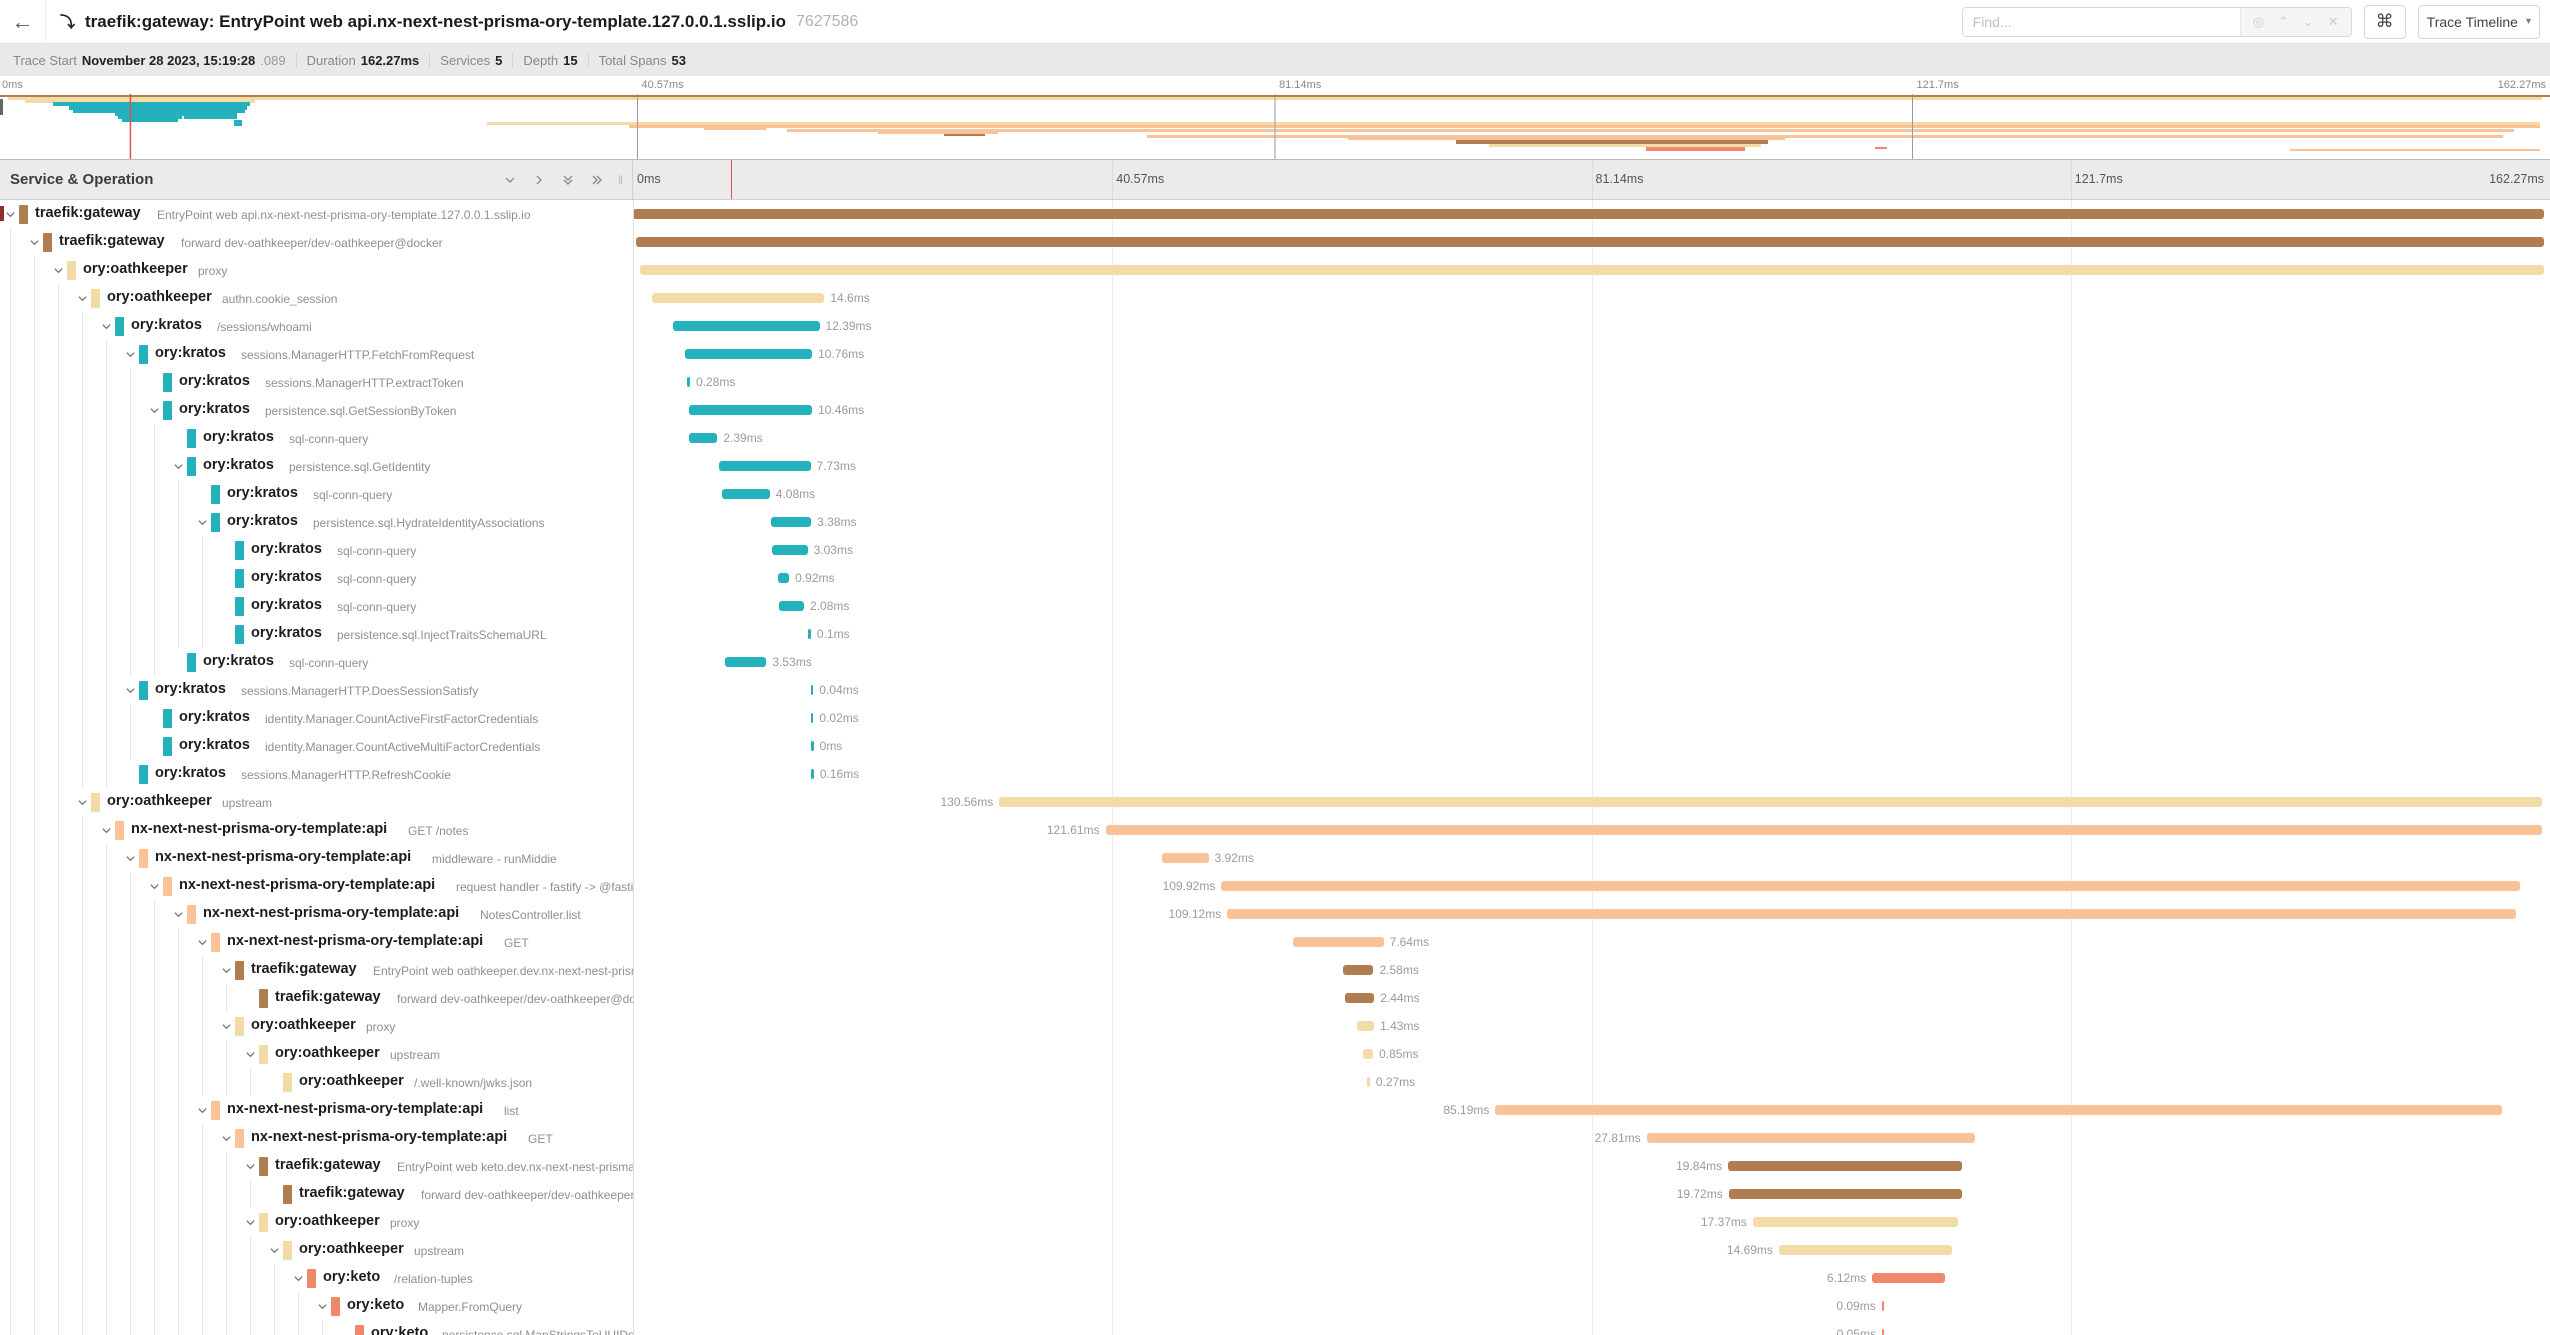 The height and width of the screenshot is (1335, 2550). I want to click on span-lane: 2.08ms, so click(1591, 606).